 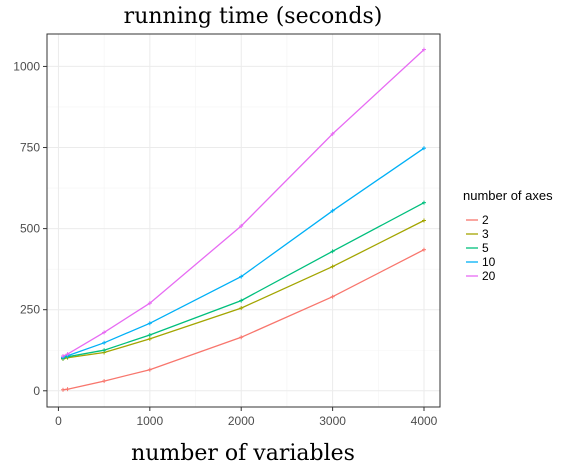 I want to click on legend-label-20: 20, so click(x=489, y=276).